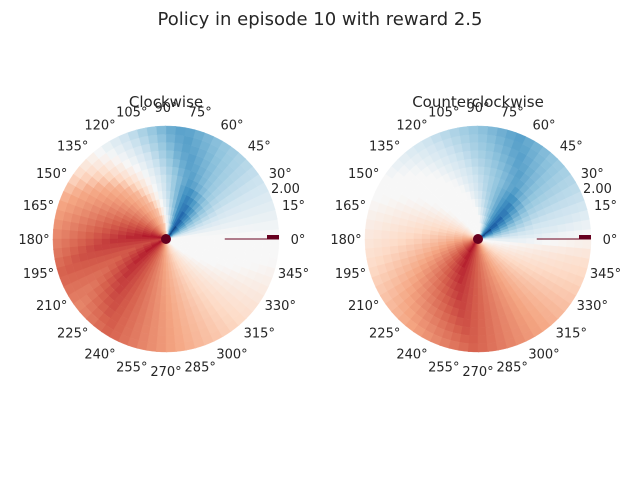  Describe the element at coordinates (273, 237) in the screenshot. I see `radial-tick-mark` at that location.